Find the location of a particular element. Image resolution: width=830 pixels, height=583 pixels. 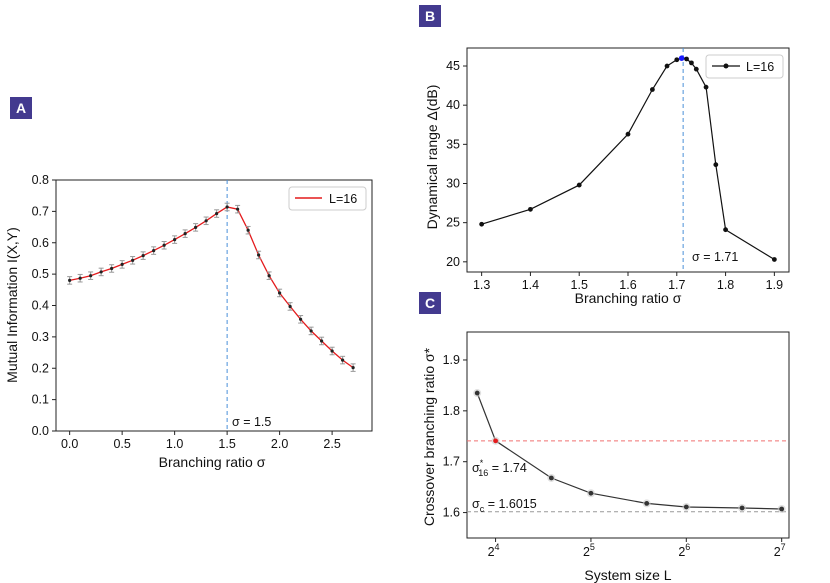

panel-b-y-tick-label: 40 is located at coordinates (453, 105).